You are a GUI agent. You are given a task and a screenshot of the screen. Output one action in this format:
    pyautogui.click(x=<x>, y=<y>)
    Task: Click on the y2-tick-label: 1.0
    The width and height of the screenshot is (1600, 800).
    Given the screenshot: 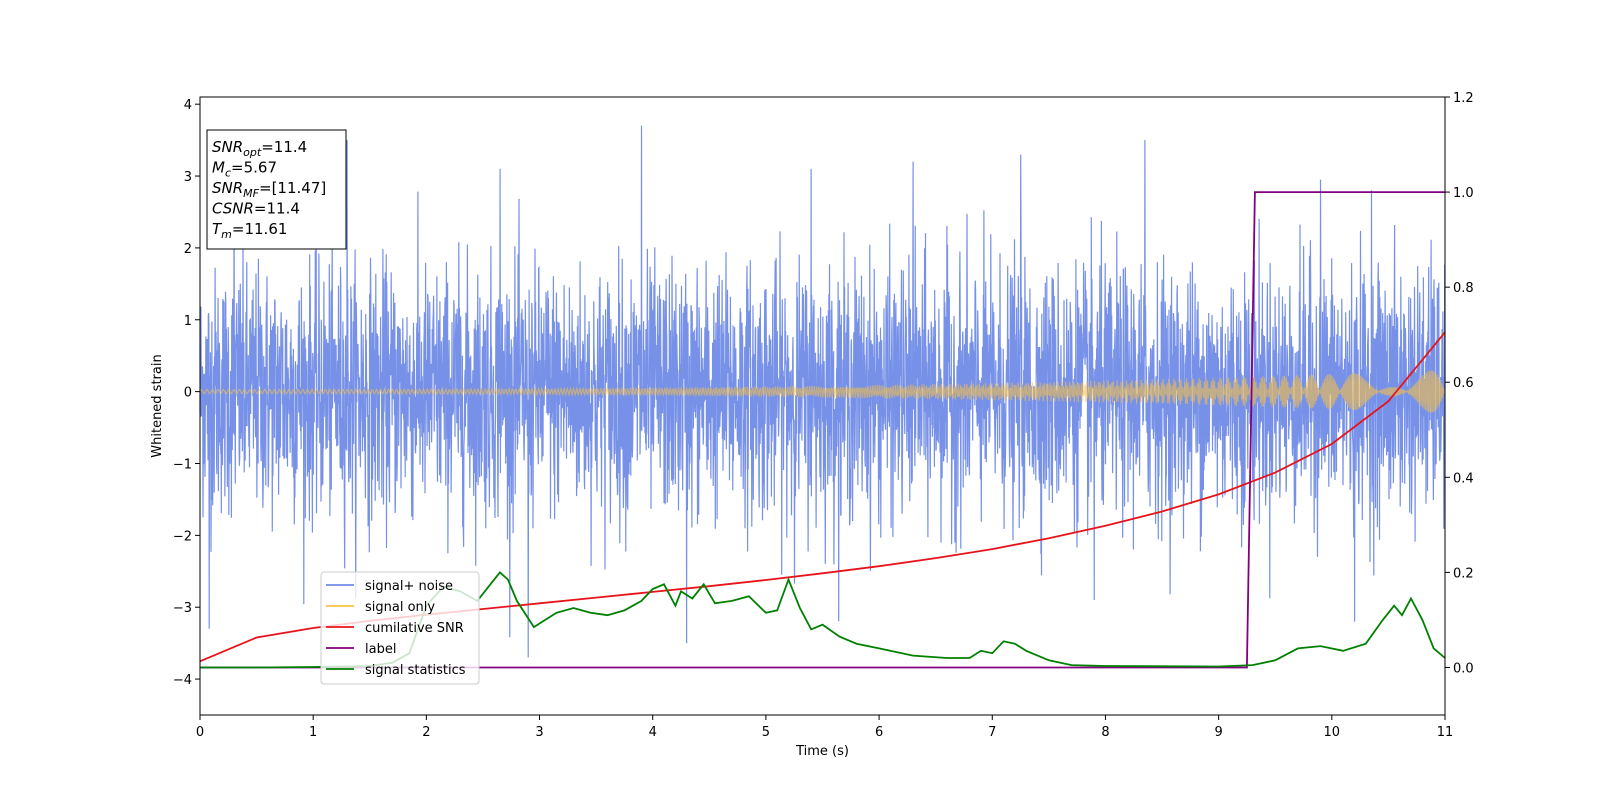 What is the action you would take?
    pyautogui.click(x=1463, y=193)
    